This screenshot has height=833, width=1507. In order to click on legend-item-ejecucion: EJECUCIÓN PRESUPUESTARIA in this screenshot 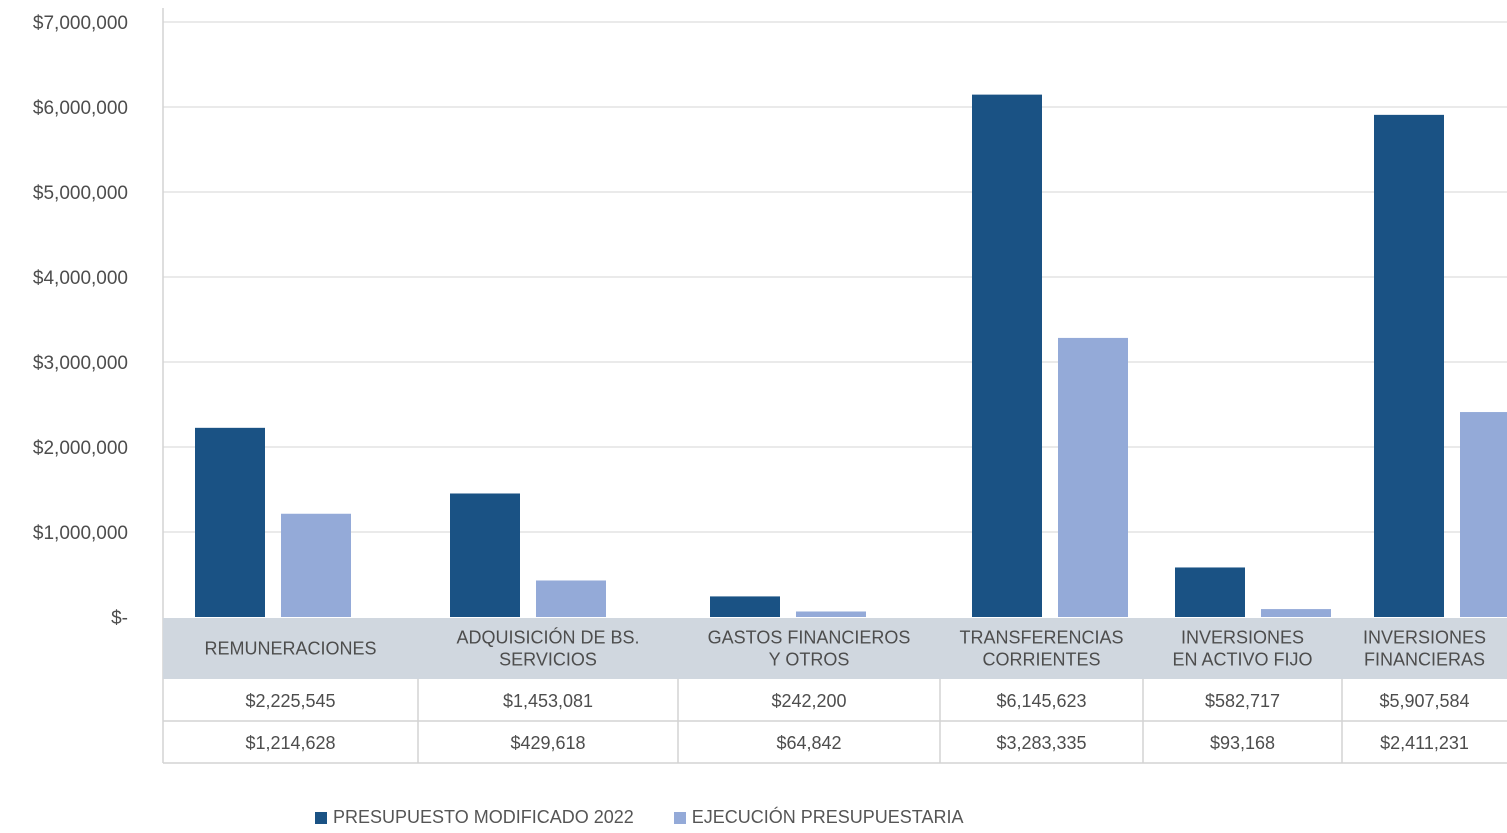, I will do `click(818, 817)`.